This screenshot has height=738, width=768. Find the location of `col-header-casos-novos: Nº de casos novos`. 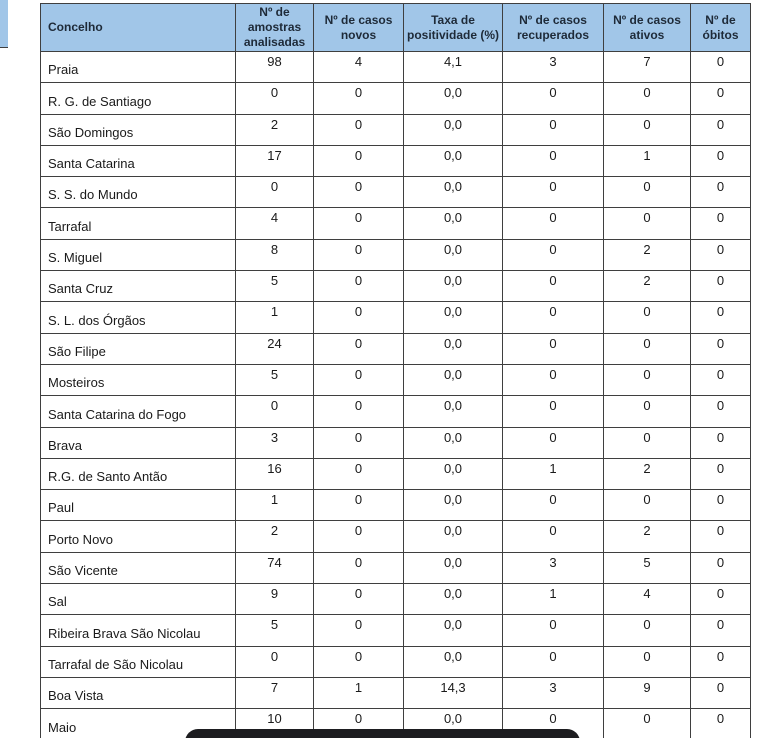

col-header-casos-novos: Nº de casos novos is located at coordinates (358, 27).